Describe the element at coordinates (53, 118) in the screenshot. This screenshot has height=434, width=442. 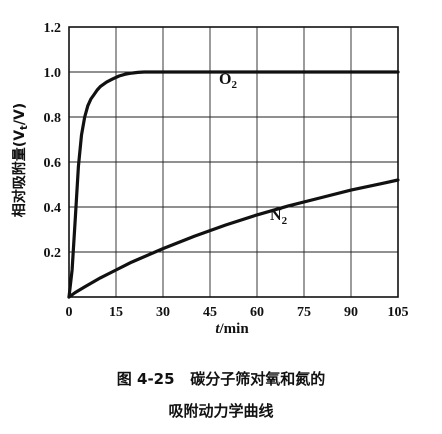
I see `y-tick-label: 0.8` at that location.